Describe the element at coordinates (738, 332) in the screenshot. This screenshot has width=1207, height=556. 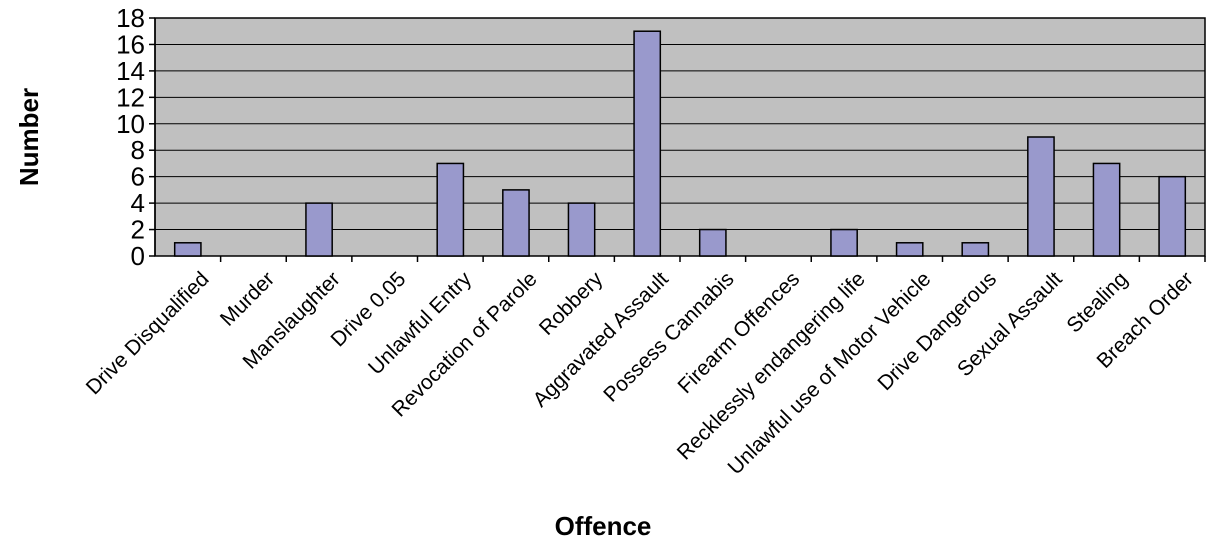
I see `x-tick-label: Firearm Offences` at that location.